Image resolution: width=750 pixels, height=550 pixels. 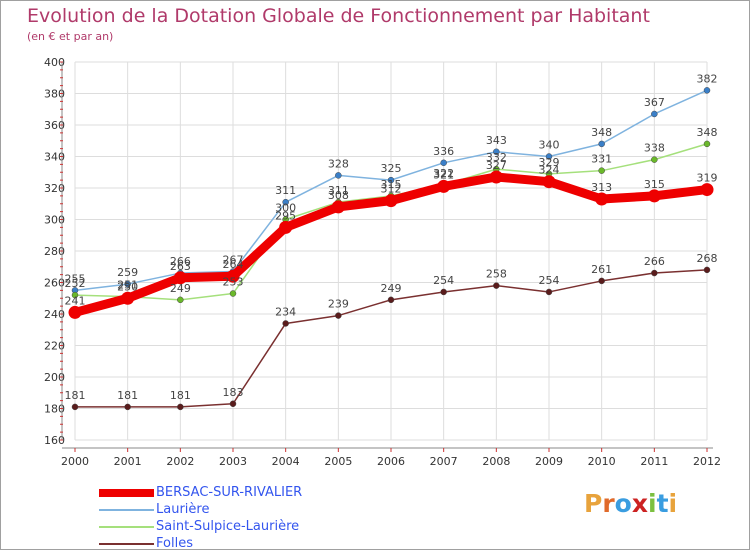 I want to click on data-label: 181, so click(x=127, y=395).